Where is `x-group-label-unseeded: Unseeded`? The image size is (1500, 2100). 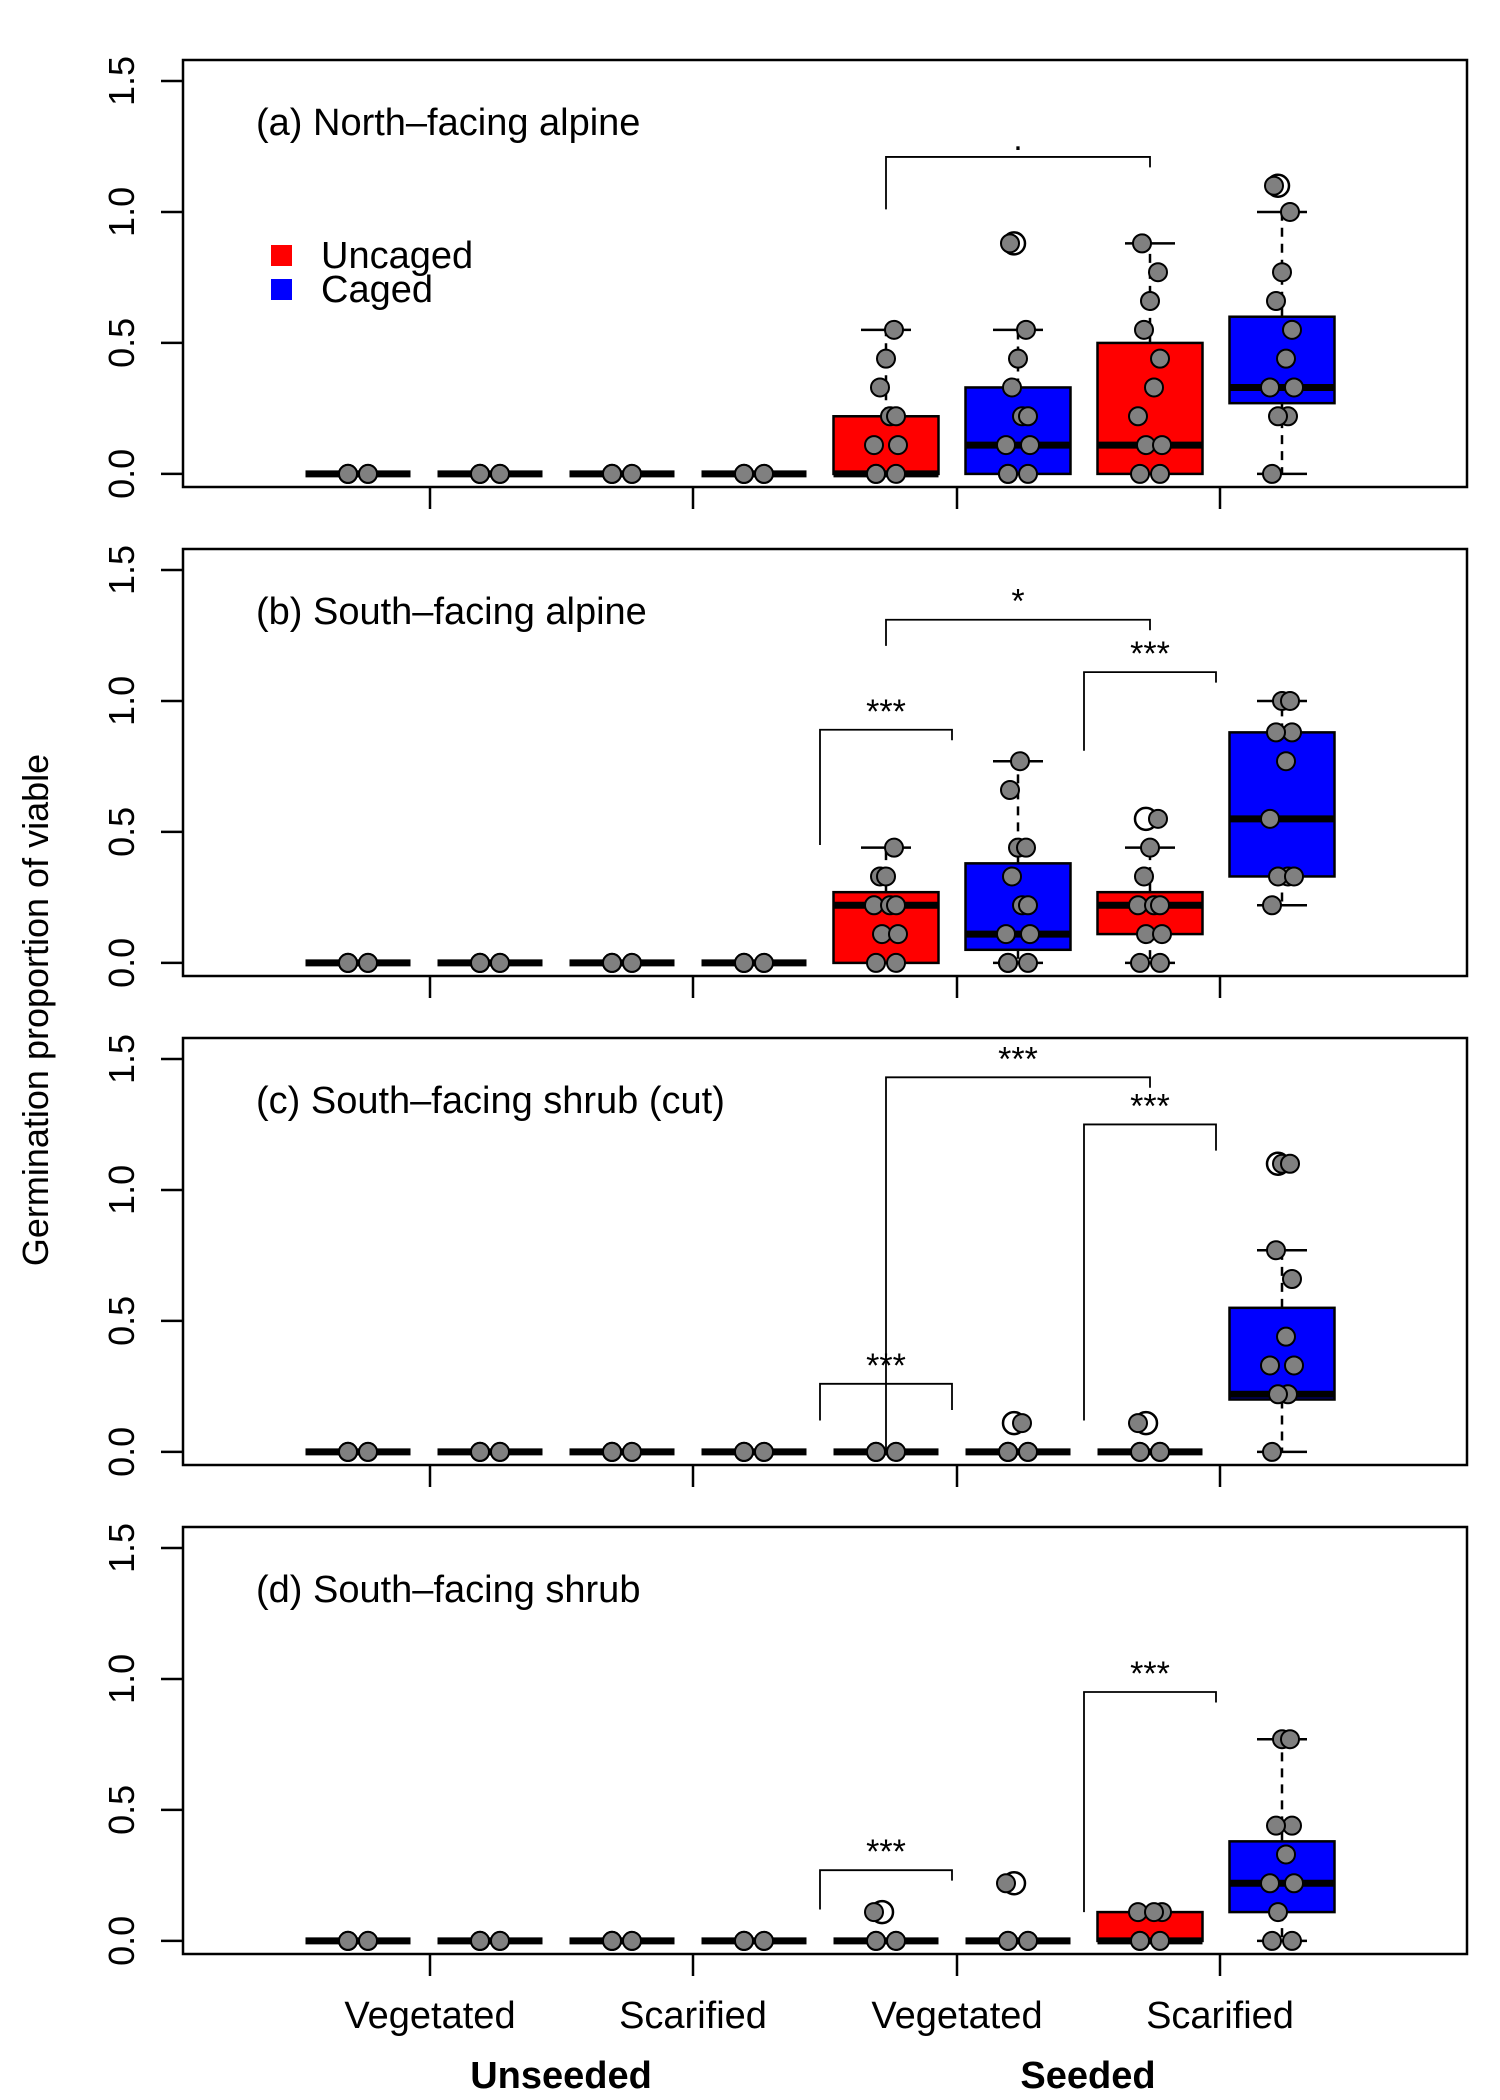
x-group-label-unseeded: Unseeded is located at coordinates (561, 2076).